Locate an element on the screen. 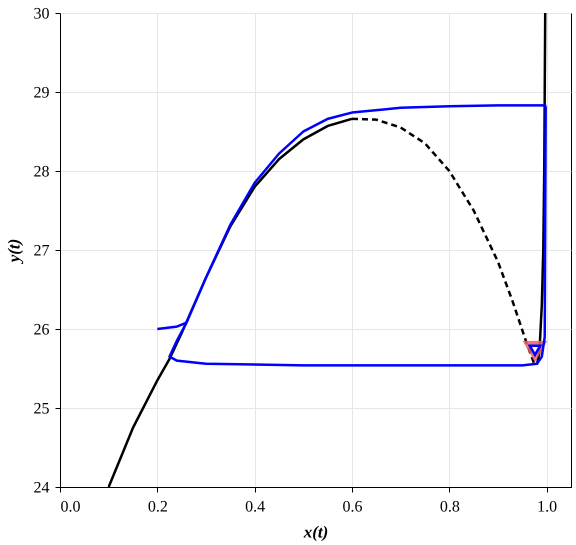 The width and height of the screenshot is (576, 545). y-tick-label: 27 is located at coordinates (42, 251).